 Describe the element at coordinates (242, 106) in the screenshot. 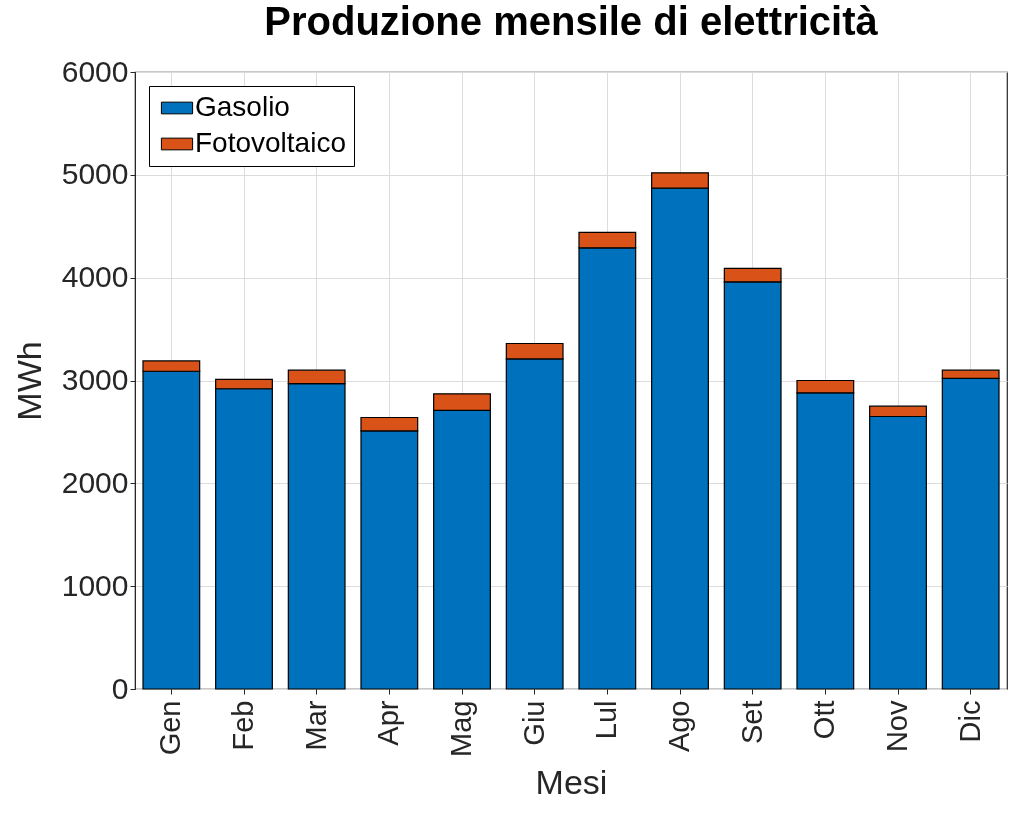

I see `legend-label: Gasolio` at that location.